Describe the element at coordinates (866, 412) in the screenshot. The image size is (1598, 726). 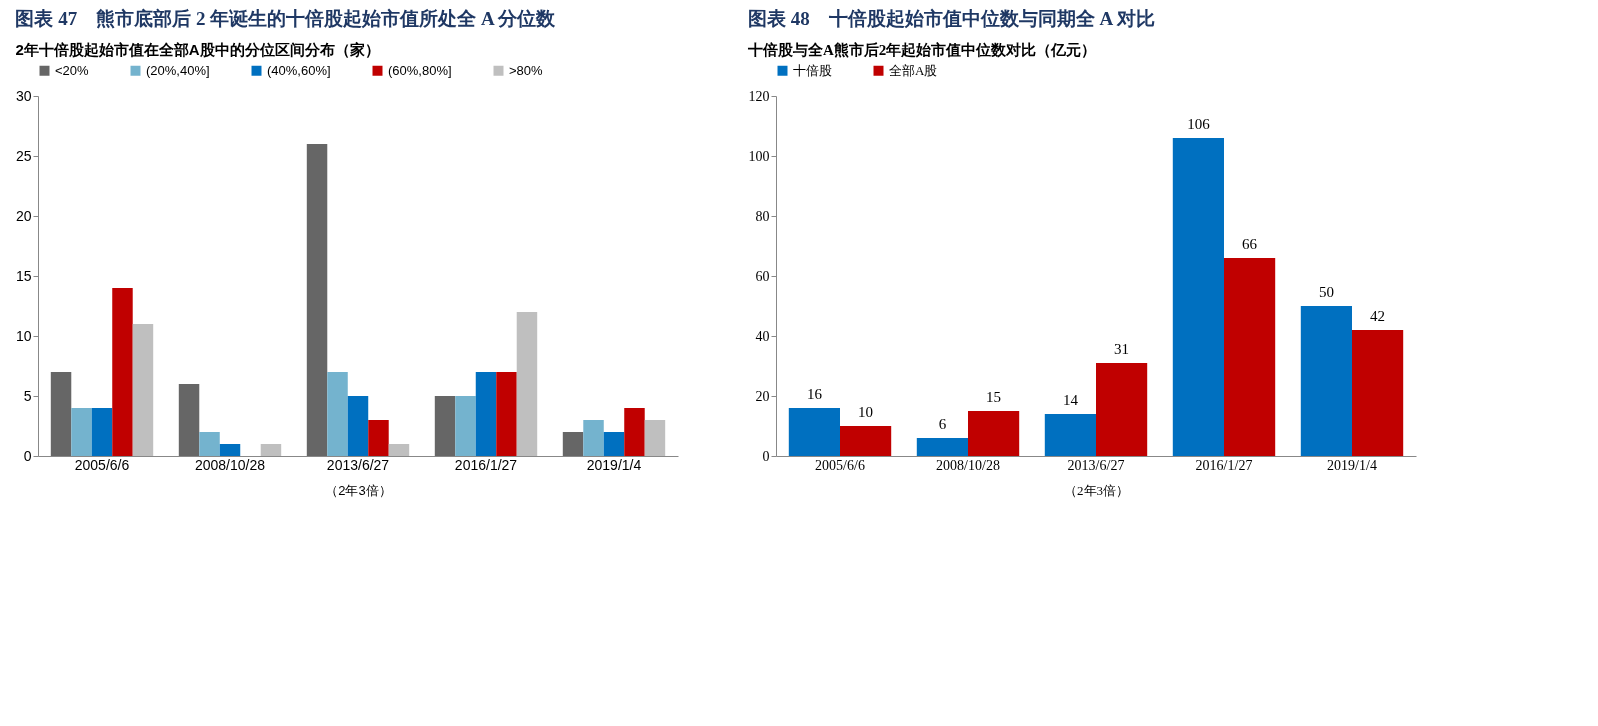
I see `data-label: 10` at that location.